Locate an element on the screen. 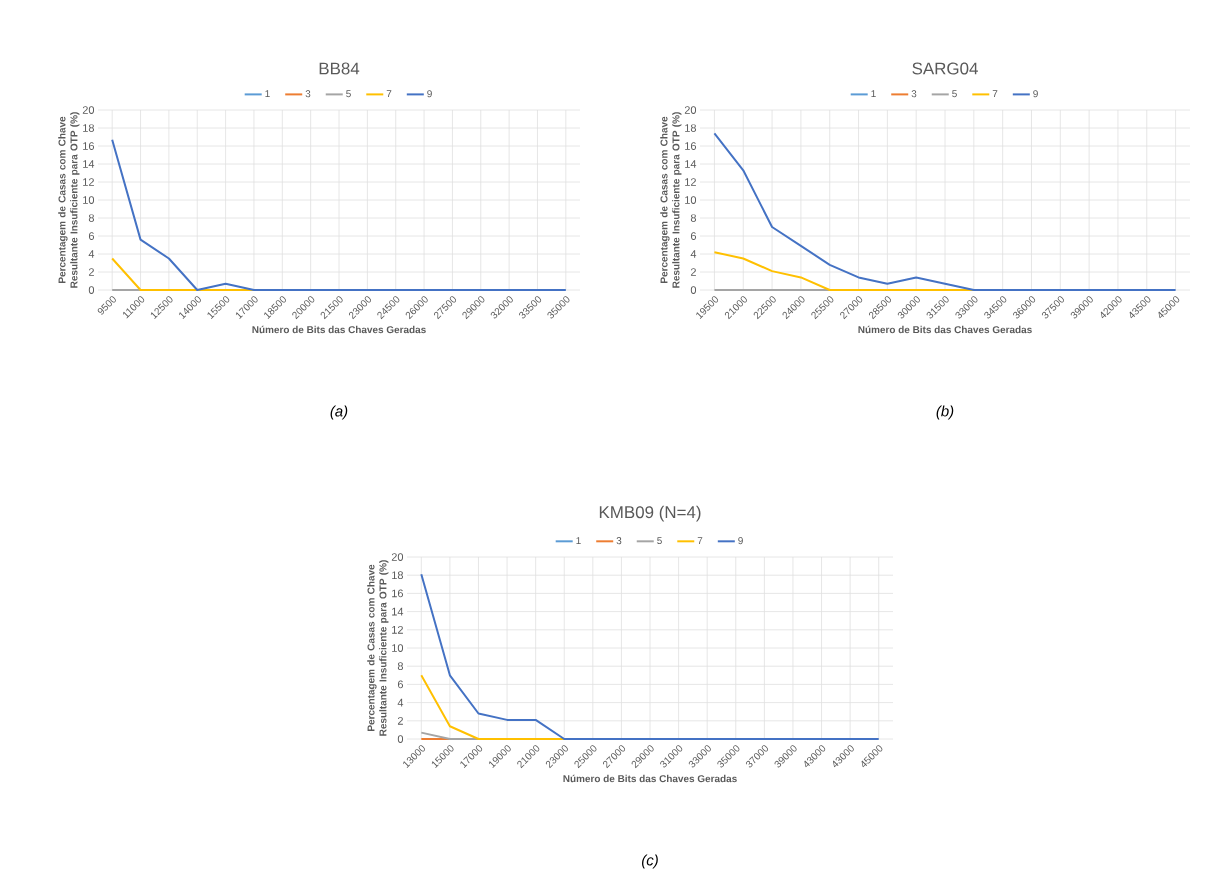 The height and width of the screenshot is (887, 1217). text: (c) is located at coordinates (650, 861).